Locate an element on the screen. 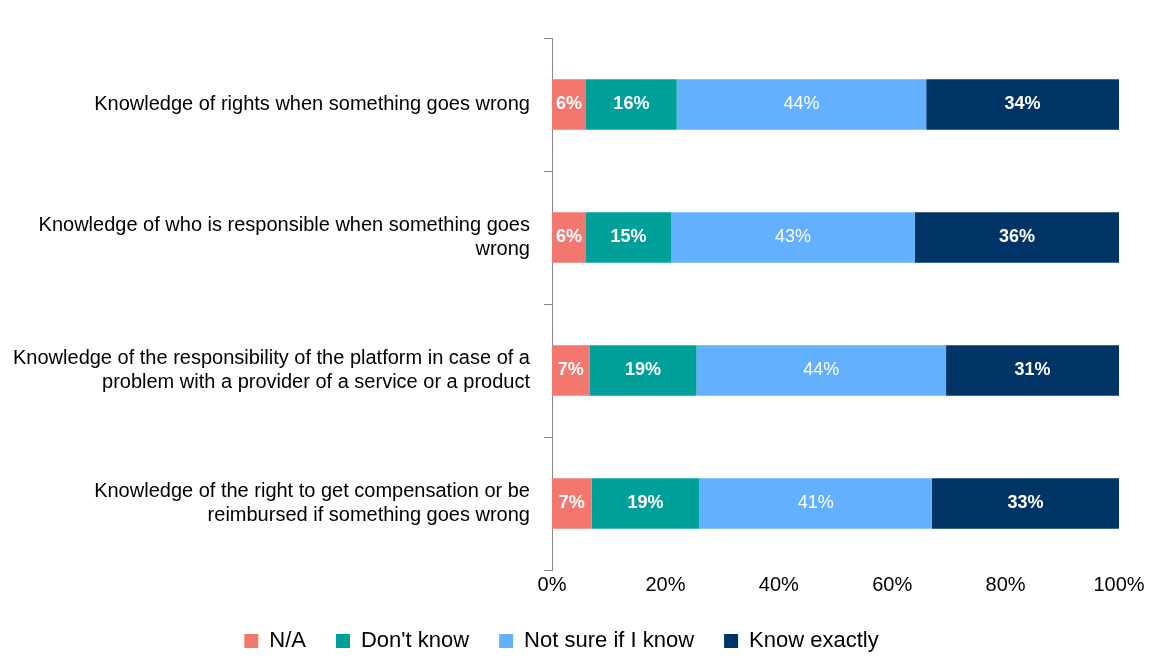 The height and width of the screenshot is (662, 1149). data-label: 16% is located at coordinates (631, 103).